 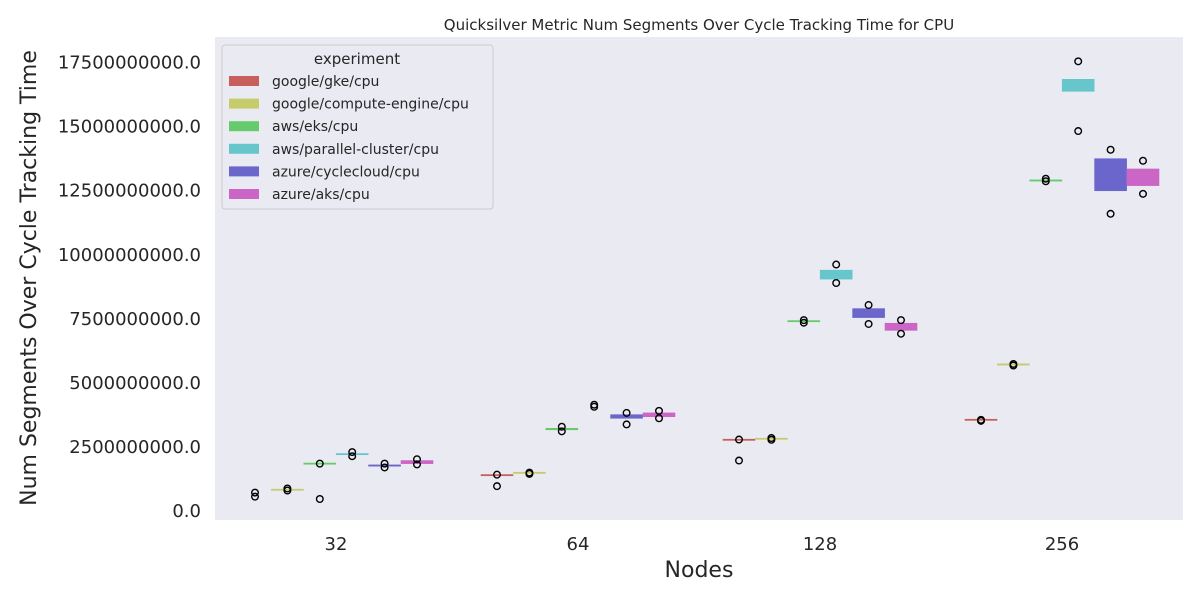 I want to click on x-tick-label: 32, so click(x=336, y=544).